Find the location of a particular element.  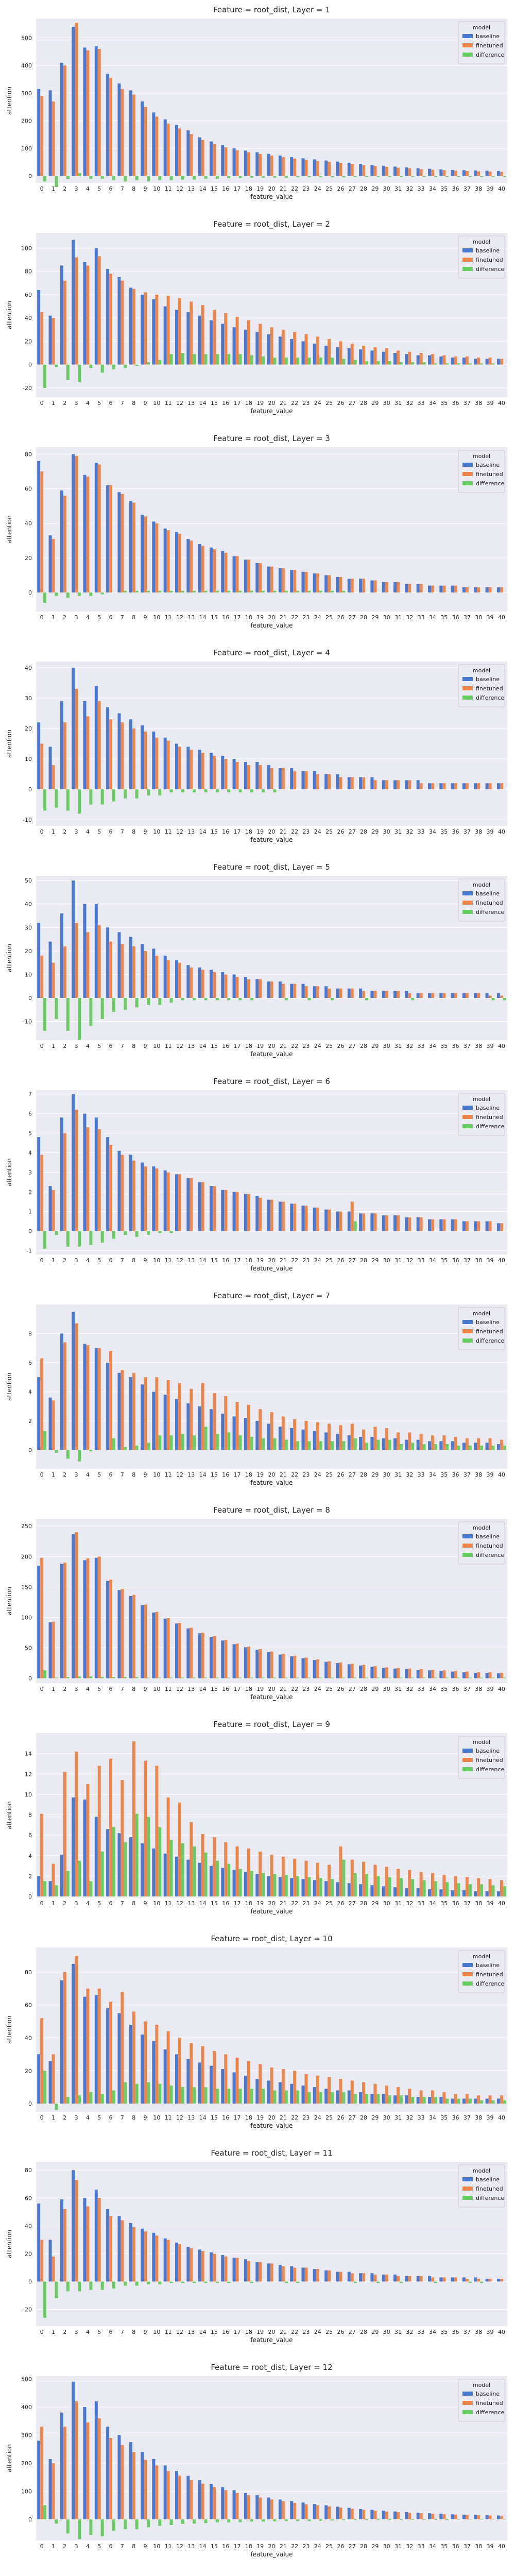

x-tick-label: 22 is located at coordinates (295, 403).